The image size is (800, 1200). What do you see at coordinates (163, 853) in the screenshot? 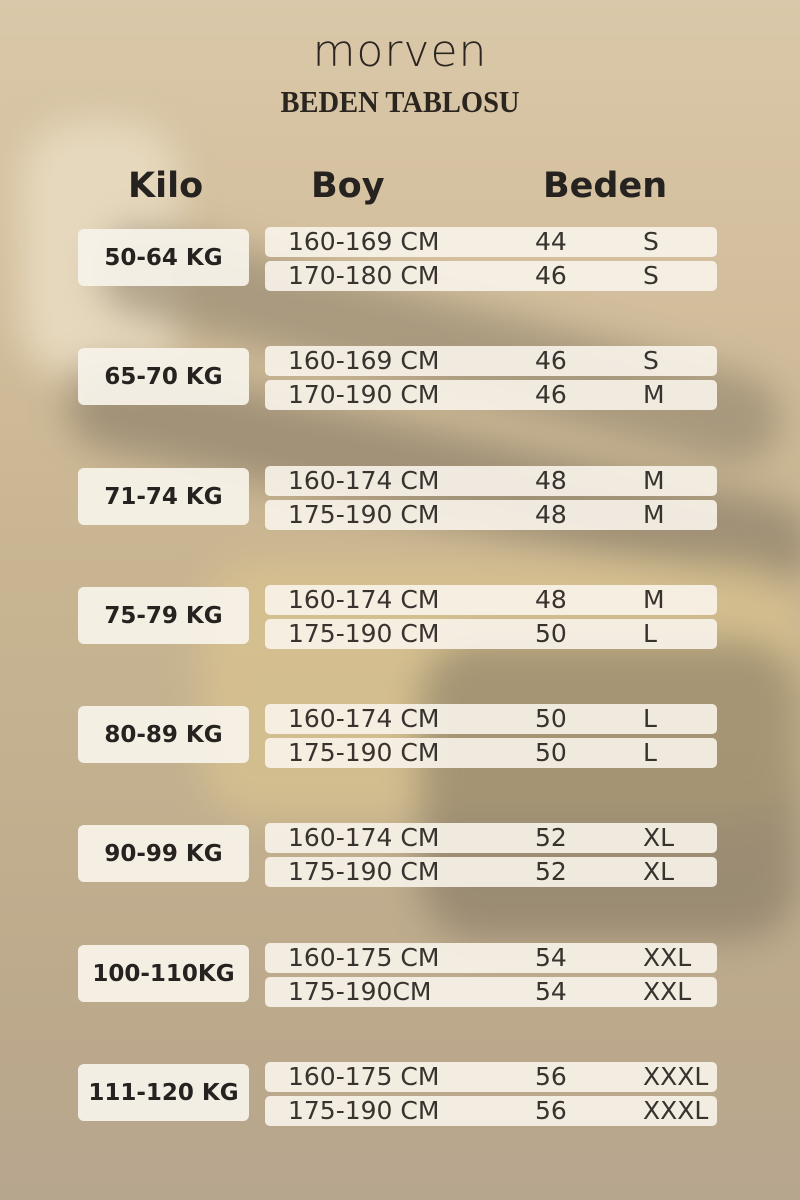
I see `kilo-range: 90-99 KG` at bounding box center [163, 853].